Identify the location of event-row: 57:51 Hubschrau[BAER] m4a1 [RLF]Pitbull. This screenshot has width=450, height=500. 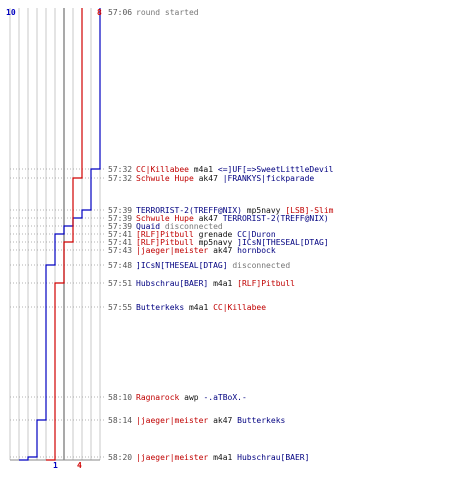
(201, 283).